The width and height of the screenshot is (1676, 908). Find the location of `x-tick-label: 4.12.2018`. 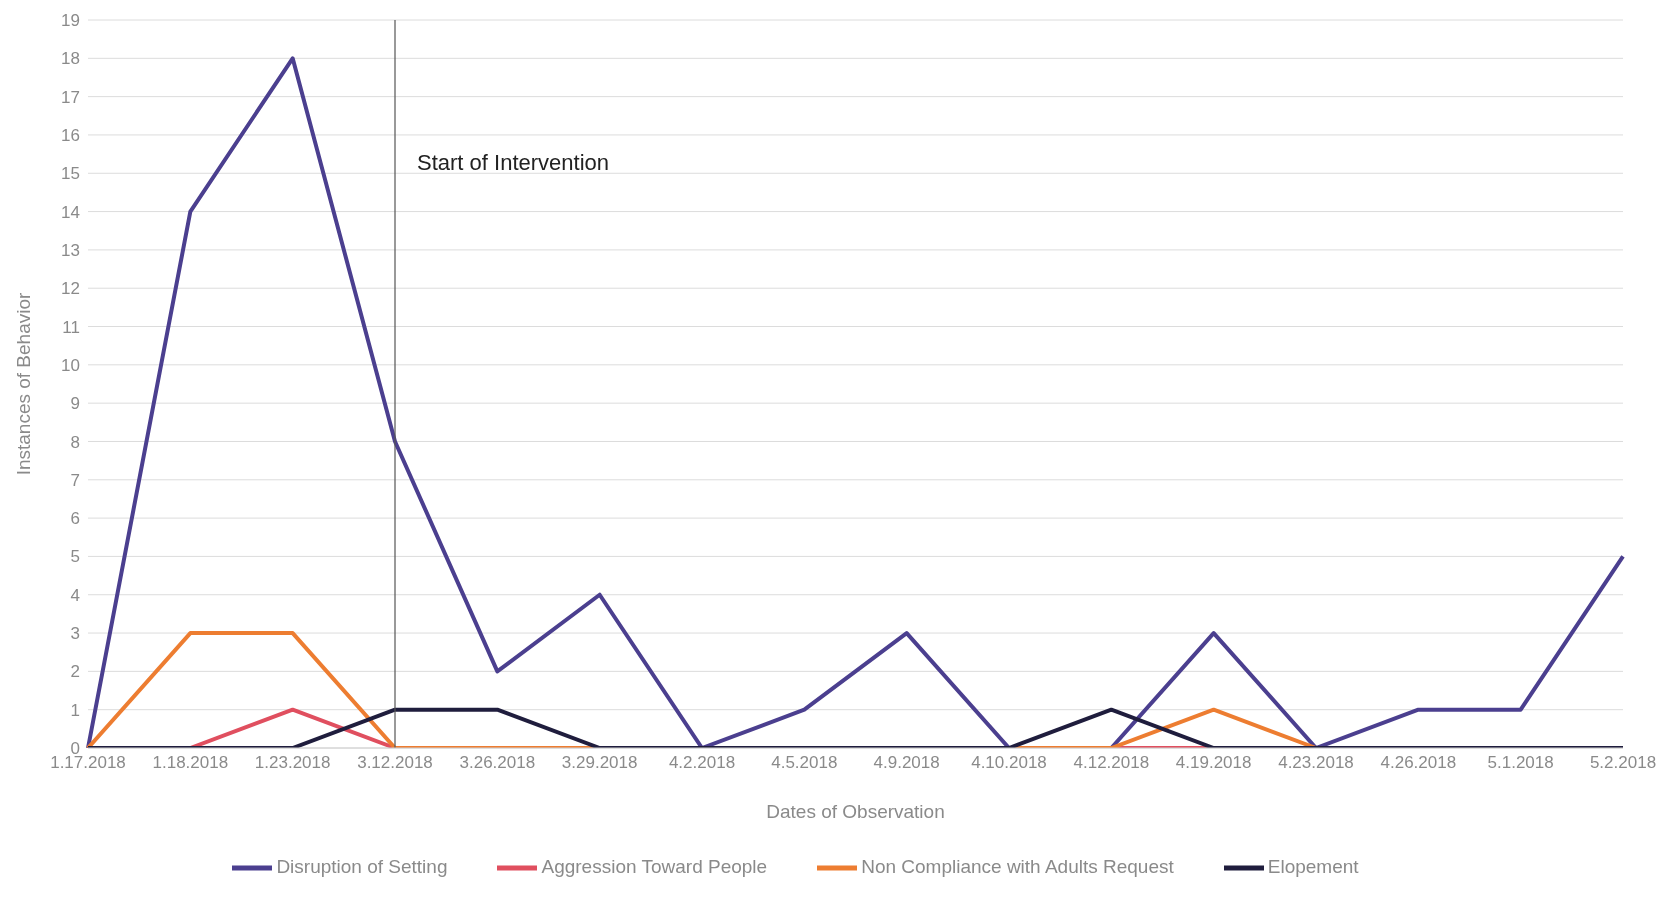

x-tick-label: 4.12.2018 is located at coordinates (1111, 763).